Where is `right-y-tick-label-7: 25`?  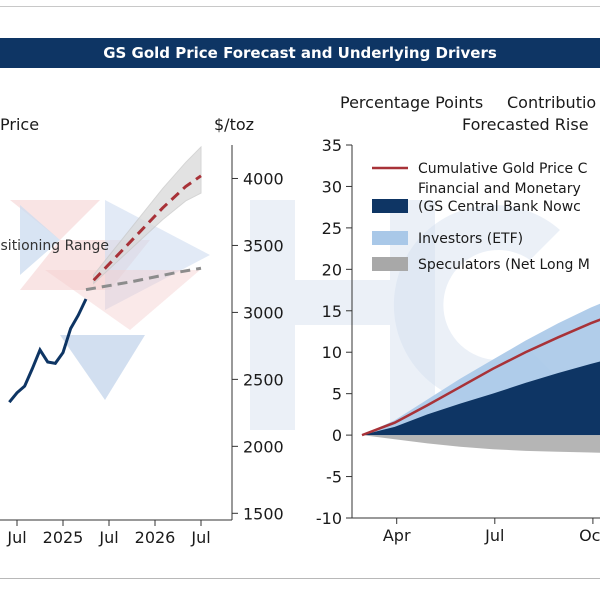 right-y-tick-label-7: 25 is located at coordinates (332, 228).